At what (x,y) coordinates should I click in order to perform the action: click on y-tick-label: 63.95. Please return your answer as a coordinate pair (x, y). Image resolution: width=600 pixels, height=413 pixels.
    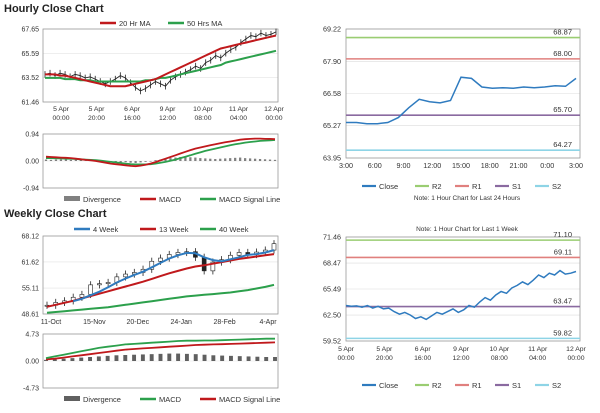
    Looking at the image, I should click on (332, 158).